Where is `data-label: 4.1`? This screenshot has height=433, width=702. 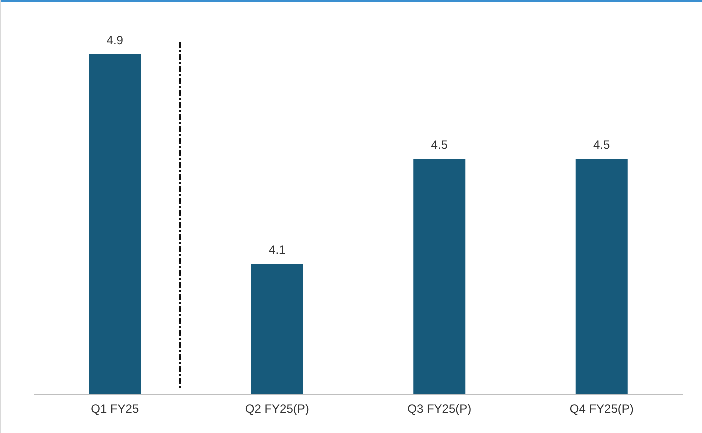 data-label: 4.1 is located at coordinates (277, 250).